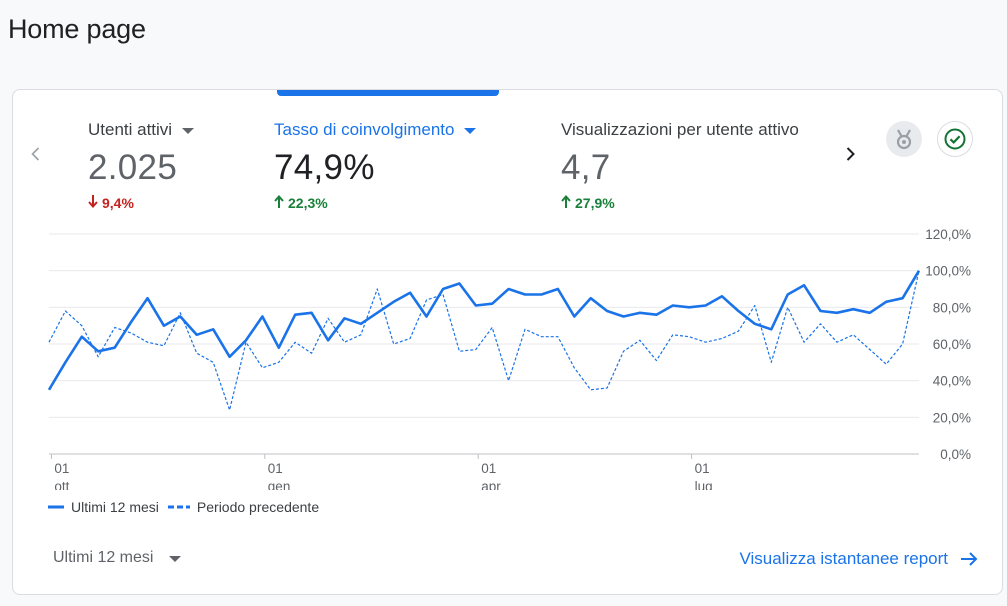  What do you see at coordinates (704, 484) in the screenshot?
I see `x-tick-month: lug` at bounding box center [704, 484].